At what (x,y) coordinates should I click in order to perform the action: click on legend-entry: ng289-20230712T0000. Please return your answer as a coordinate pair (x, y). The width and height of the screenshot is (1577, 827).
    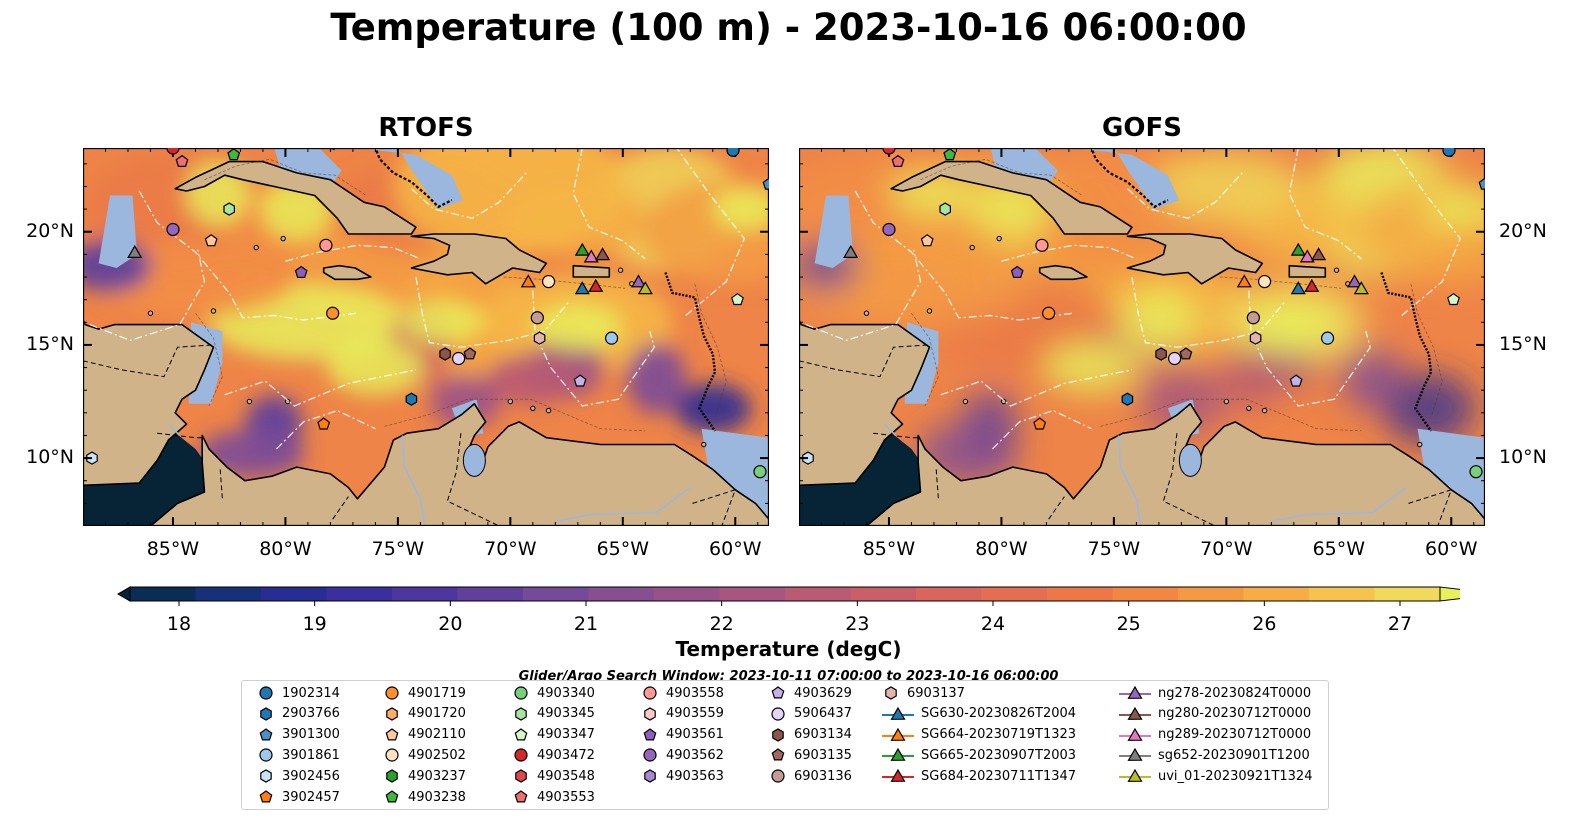
    Looking at the image, I should click on (1214, 735).